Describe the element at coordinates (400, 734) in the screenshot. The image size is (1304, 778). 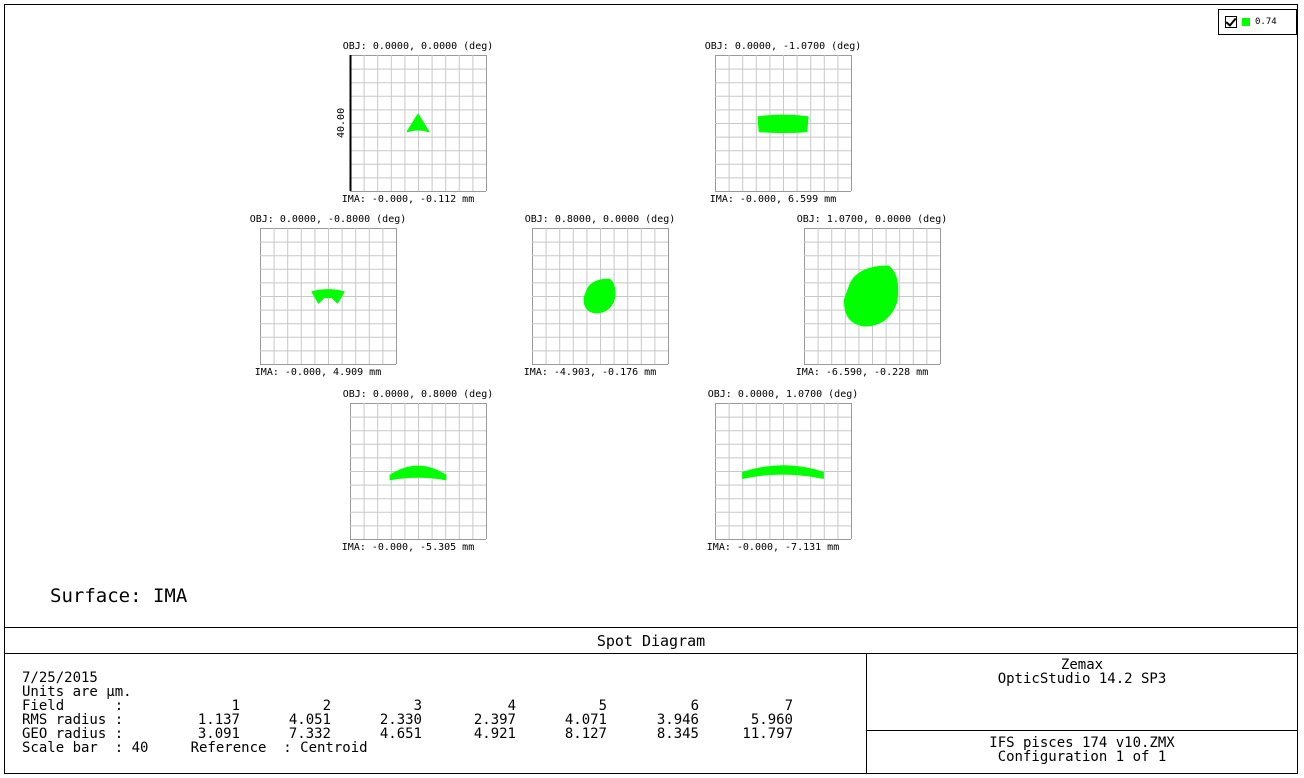
I see `geo-value: 4.651` at that location.